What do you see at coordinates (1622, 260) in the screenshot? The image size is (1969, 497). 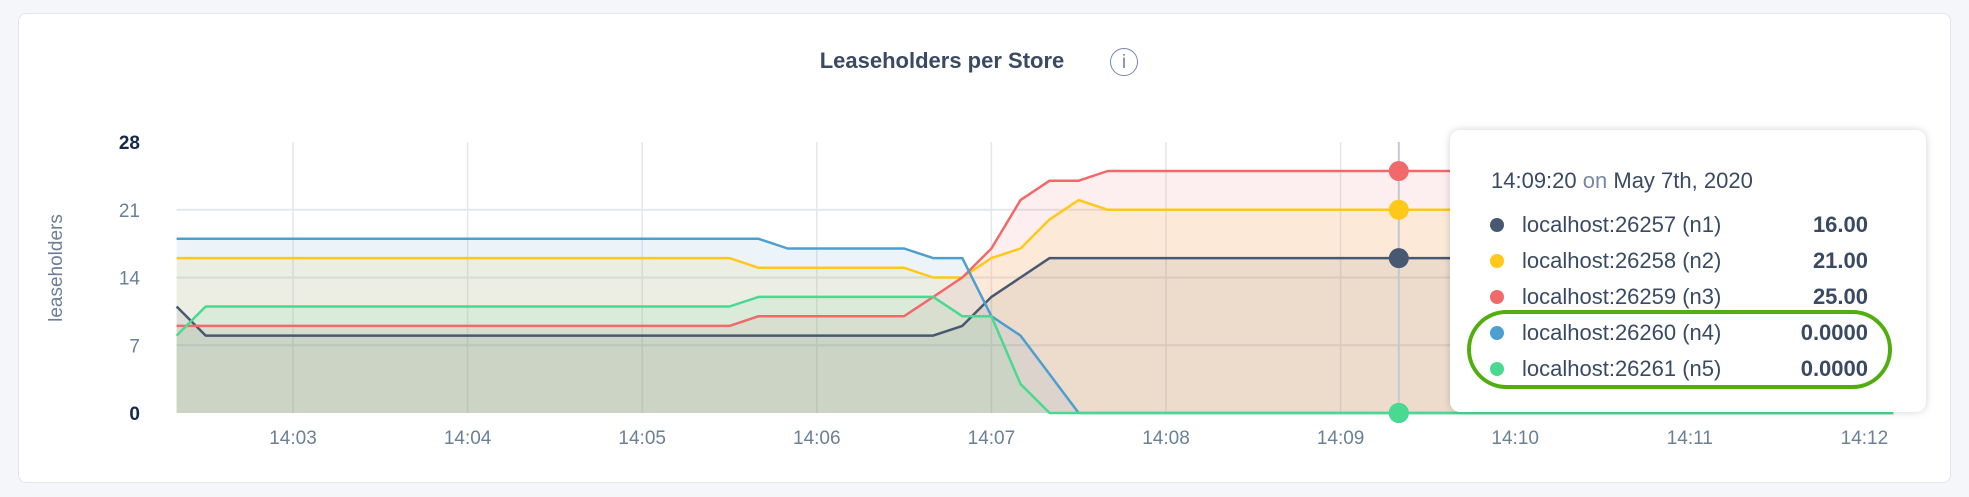 I see `tooltip-row-label: localhost:26258 (n2)` at bounding box center [1622, 260].